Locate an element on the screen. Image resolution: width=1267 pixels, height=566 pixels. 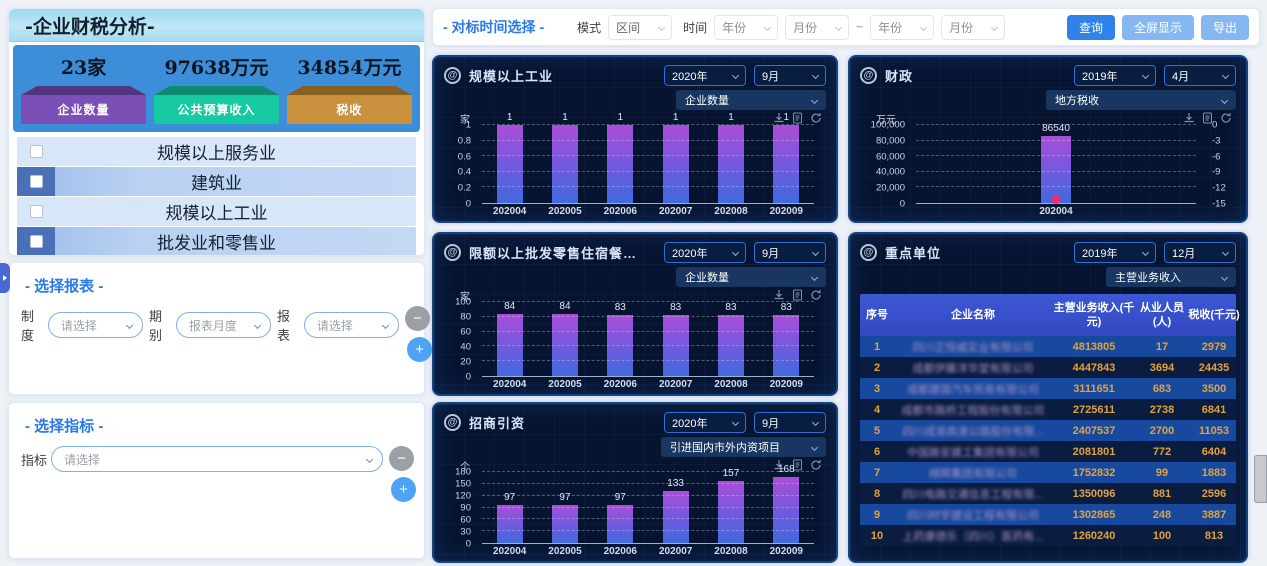
table-row: 6 中国路安建工集团有限公司 2081801 772 6404 is located at coordinates (1048, 451).